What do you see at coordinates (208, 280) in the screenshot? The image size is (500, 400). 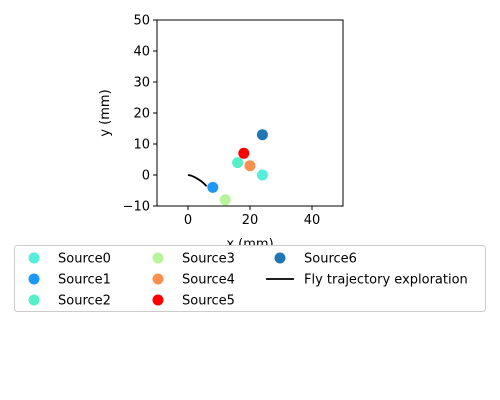 I see `legend-label: Source4` at bounding box center [208, 280].